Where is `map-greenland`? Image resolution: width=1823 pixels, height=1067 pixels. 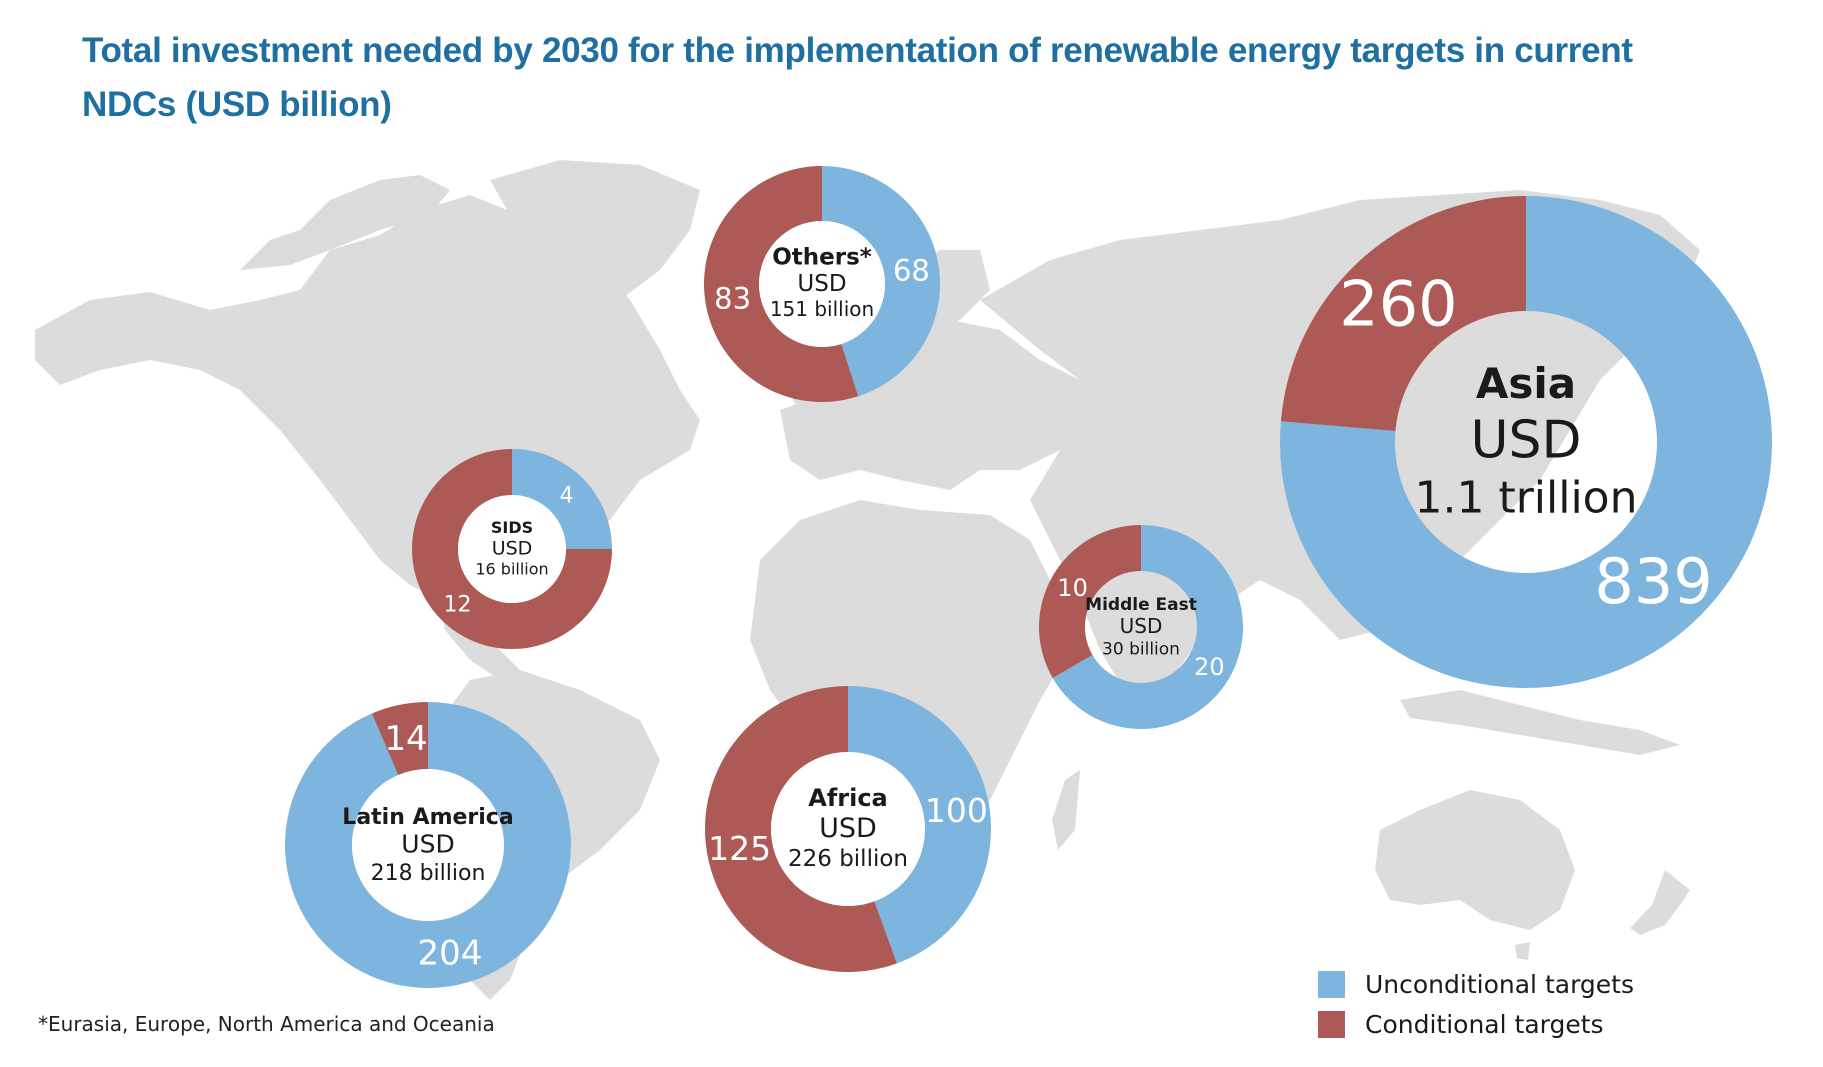
map-greenland is located at coordinates (595, 230).